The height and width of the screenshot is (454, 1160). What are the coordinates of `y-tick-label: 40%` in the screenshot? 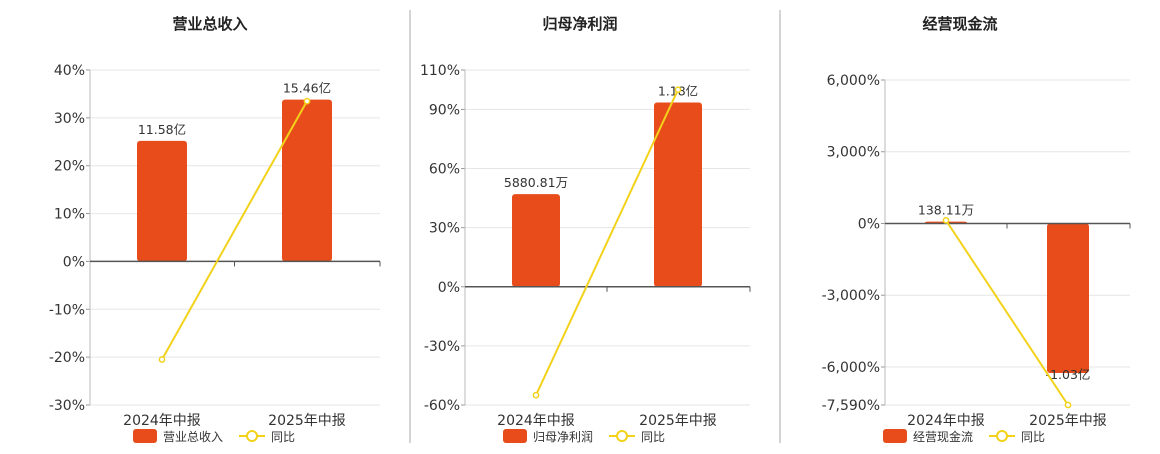 It's located at (69, 71).